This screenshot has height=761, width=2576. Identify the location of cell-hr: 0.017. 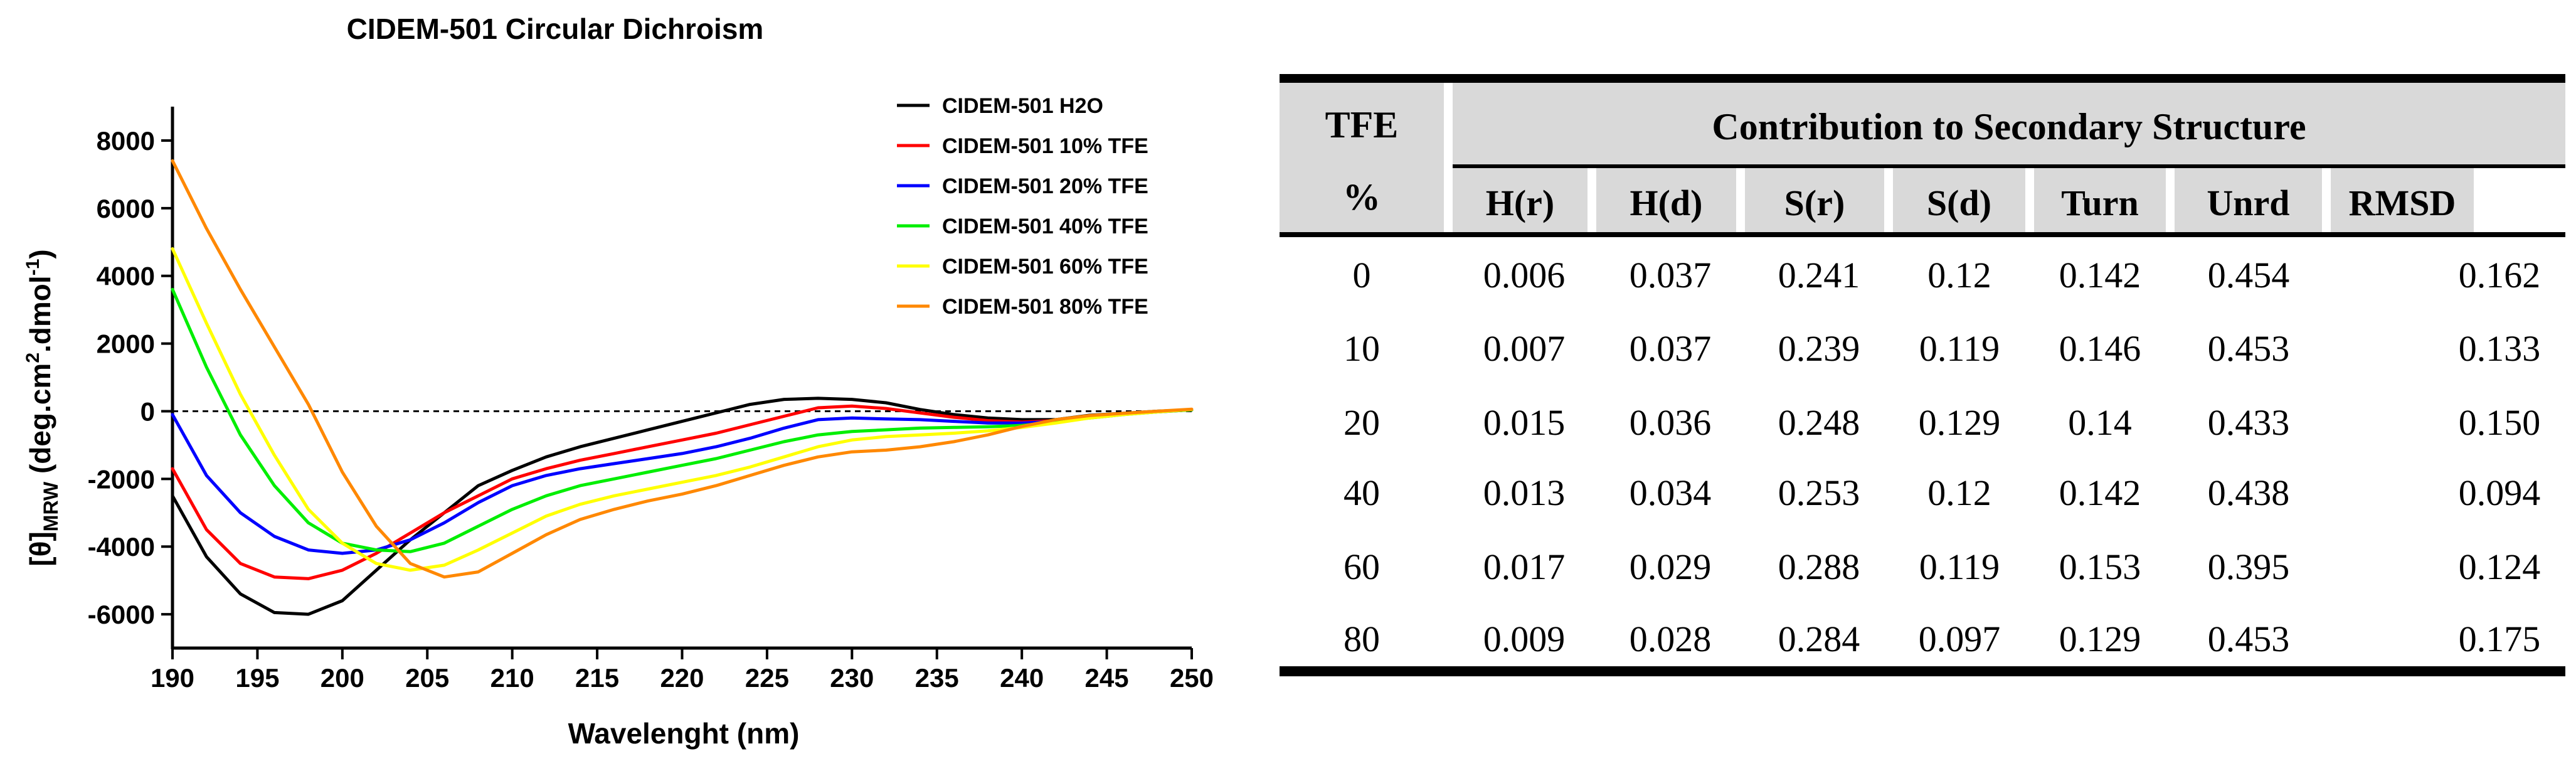
(1524, 566).